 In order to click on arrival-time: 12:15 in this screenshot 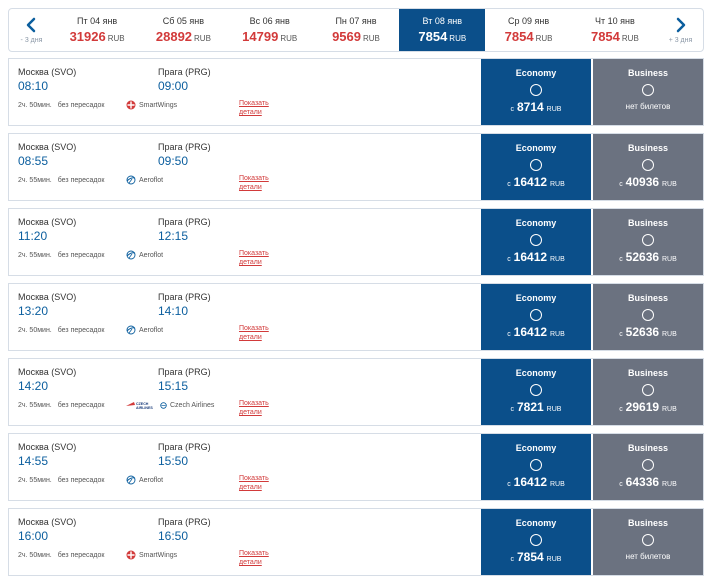, I will do `click(173, 236)`.